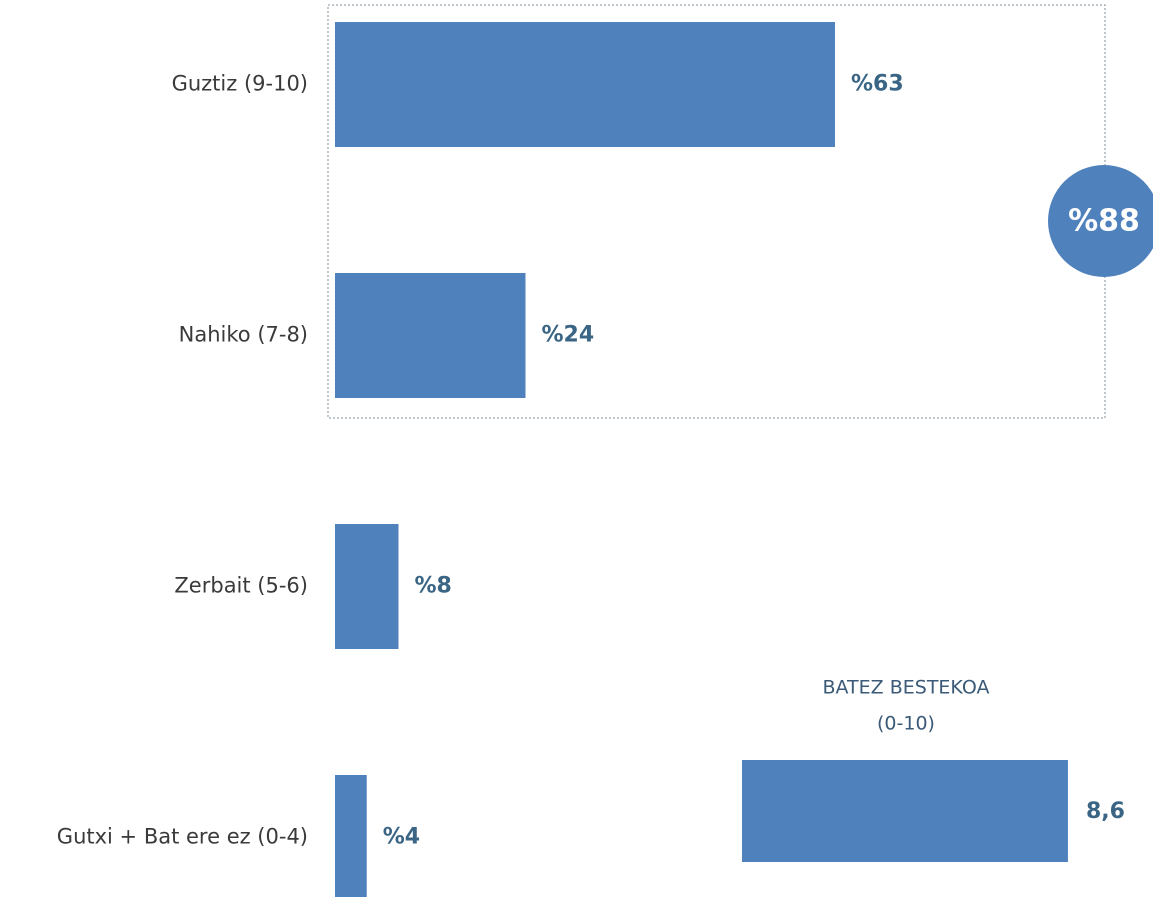  I want to click on category-label: Zerbait (5-6), so click(241, 586).